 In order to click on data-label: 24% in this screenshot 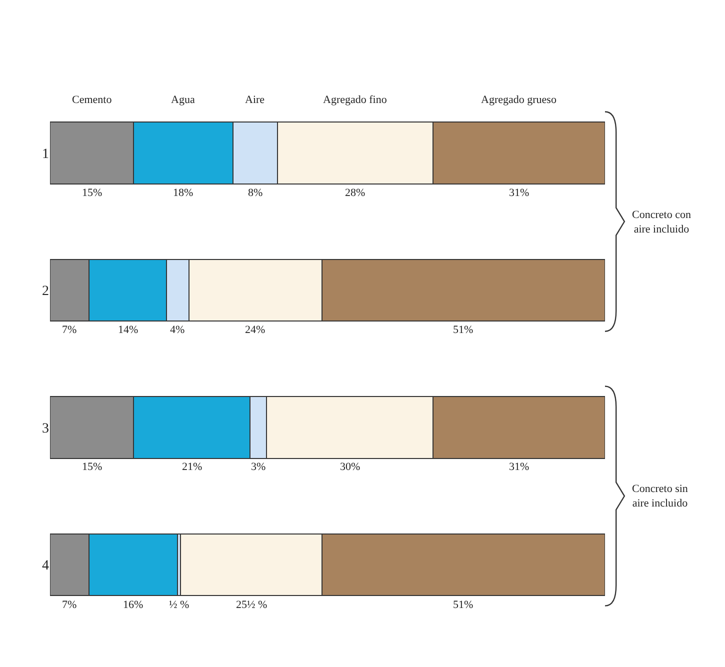, I will do `click(255, 330)`.